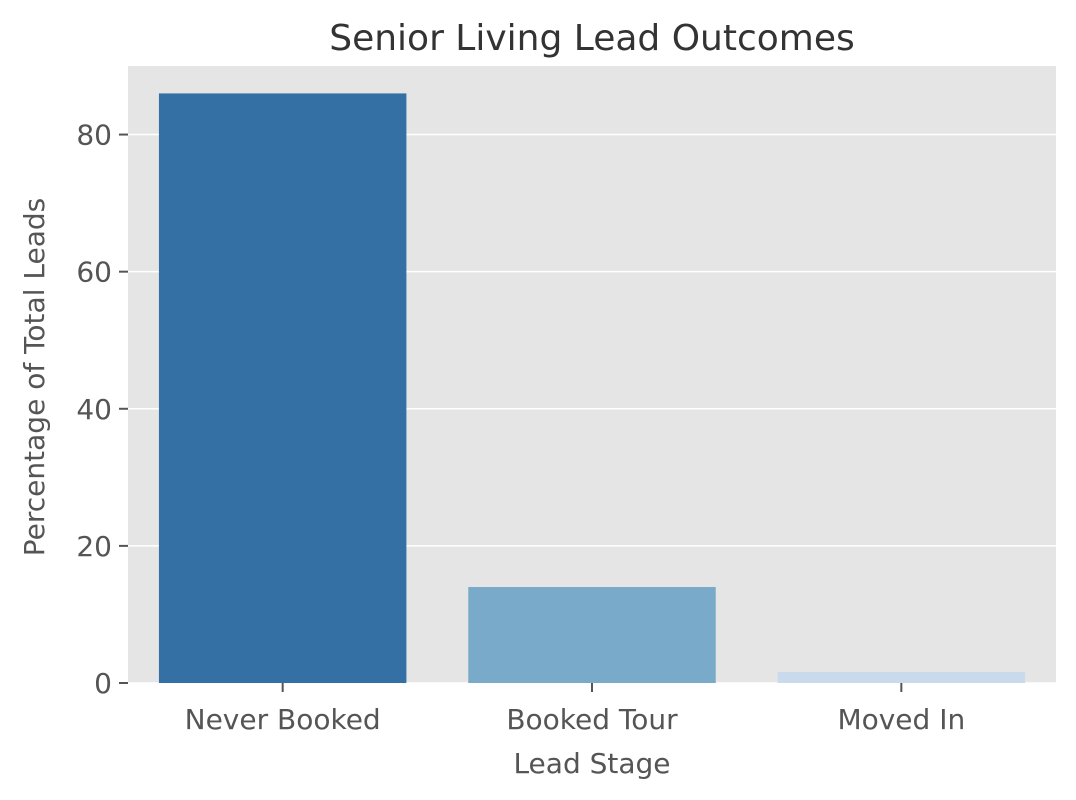 The height and width of the screenshot is (800, 1076). I want to click on y-tick-label: 80, so click(94, 135).